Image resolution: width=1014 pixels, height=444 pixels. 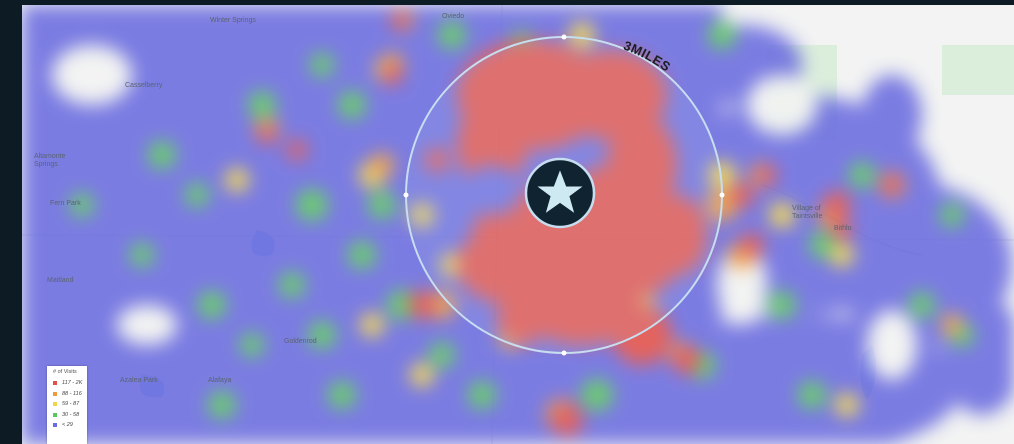 What do you see at coordinates (144, 85) in the screenshot?
I see `place-label: Casselberry` at bounding box center [144, 85].